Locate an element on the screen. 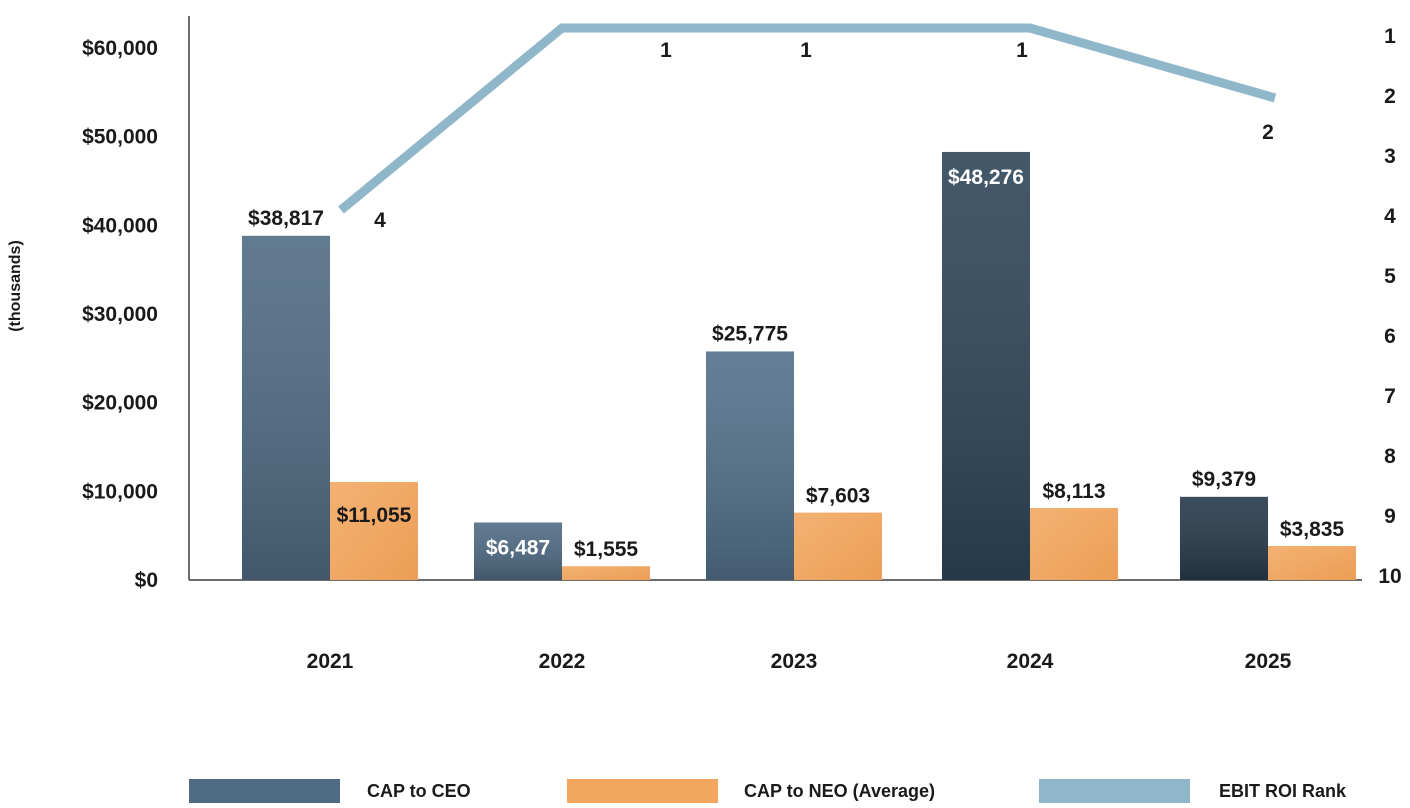 The image size is (1410, 808). y2-tick-label: 3 is located at coordinates (1390, 156).